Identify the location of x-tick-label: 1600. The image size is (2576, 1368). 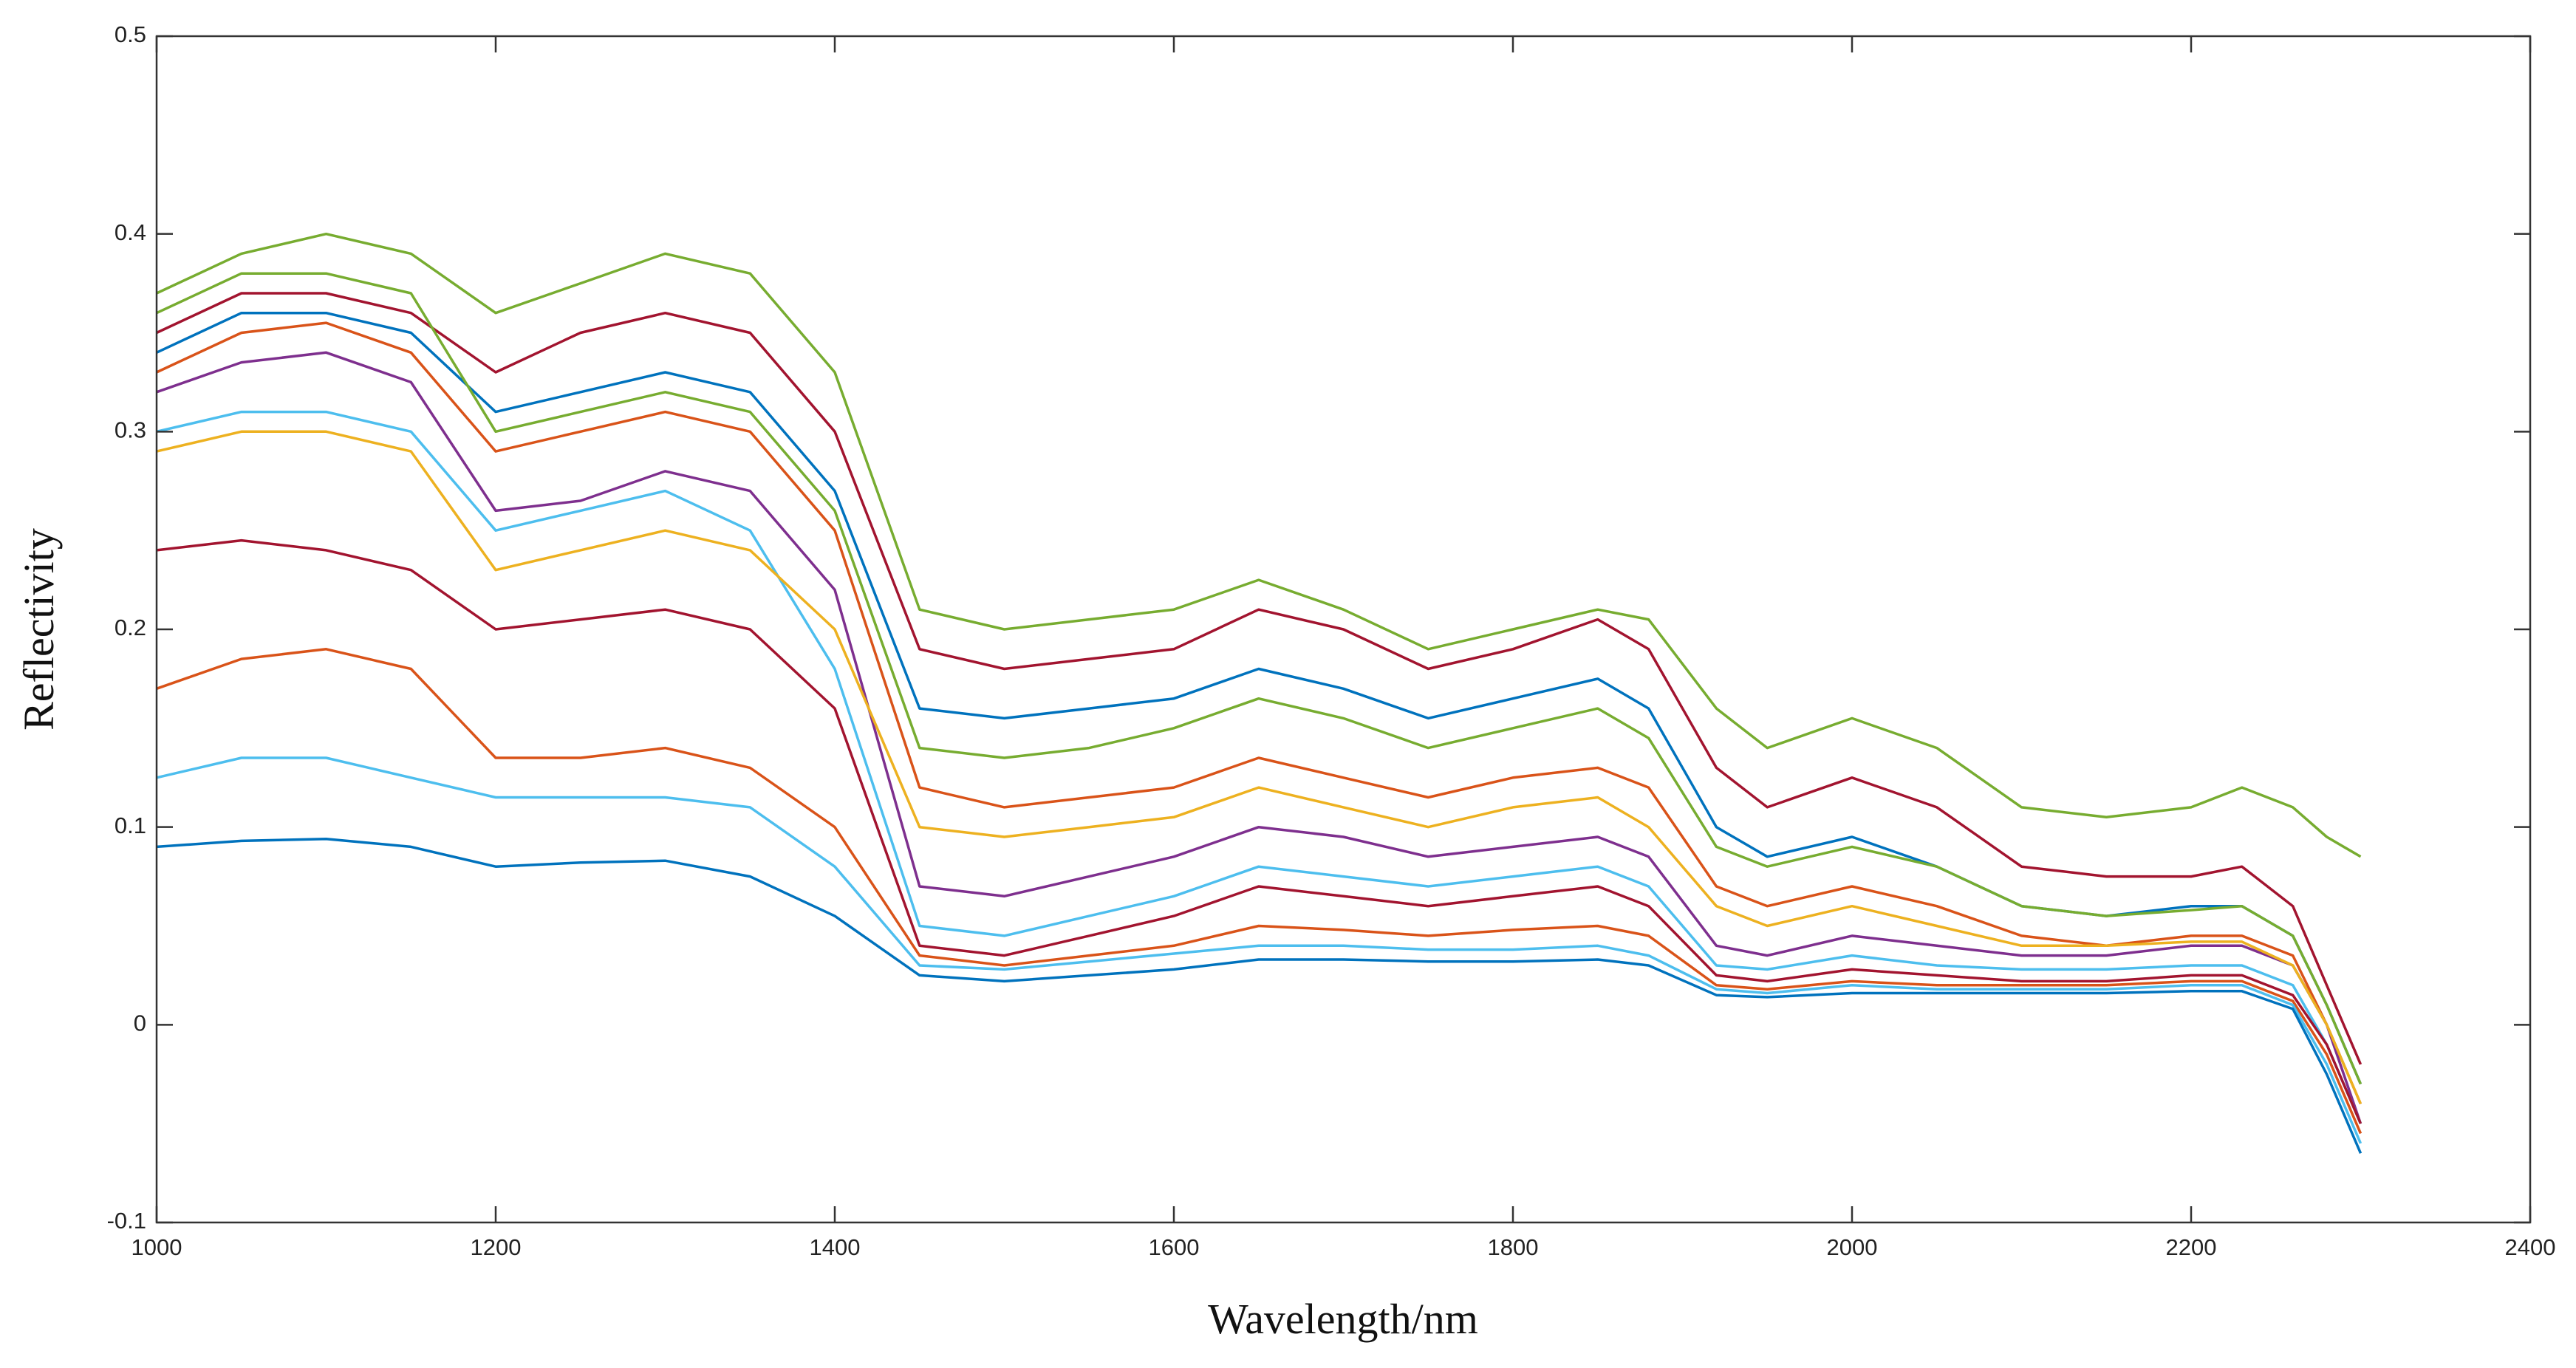
(1174, 1247).